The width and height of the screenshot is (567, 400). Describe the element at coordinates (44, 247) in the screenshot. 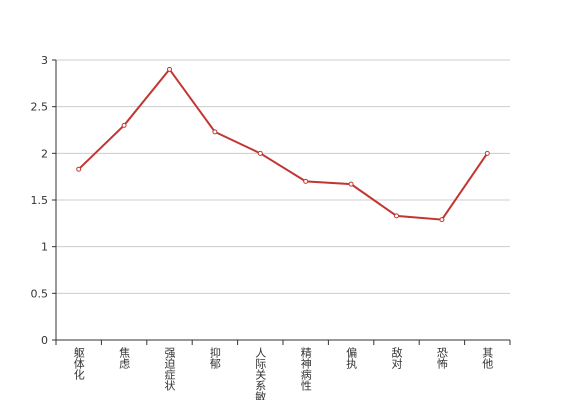

I see `y-tick-label: 1` at that location.